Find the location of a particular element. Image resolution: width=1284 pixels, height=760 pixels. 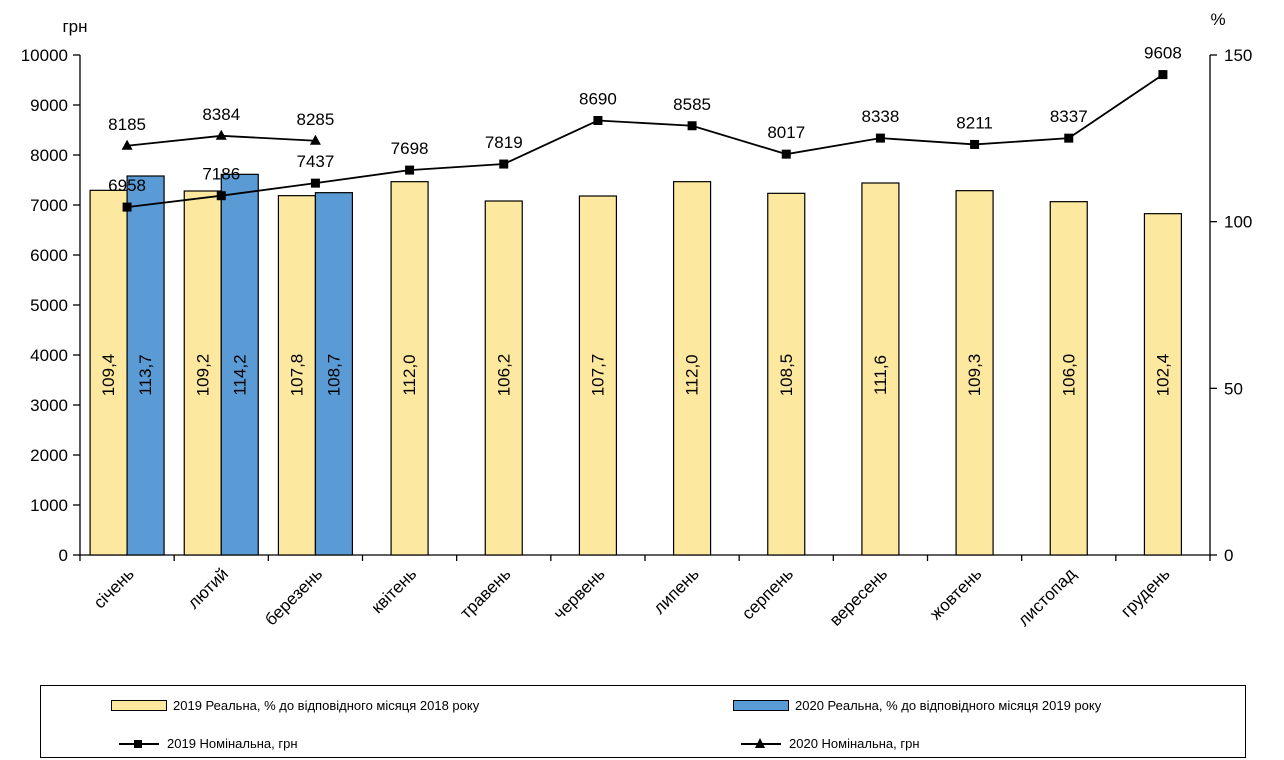

line-value-label: 8690 is located at coordinates (598, 99).